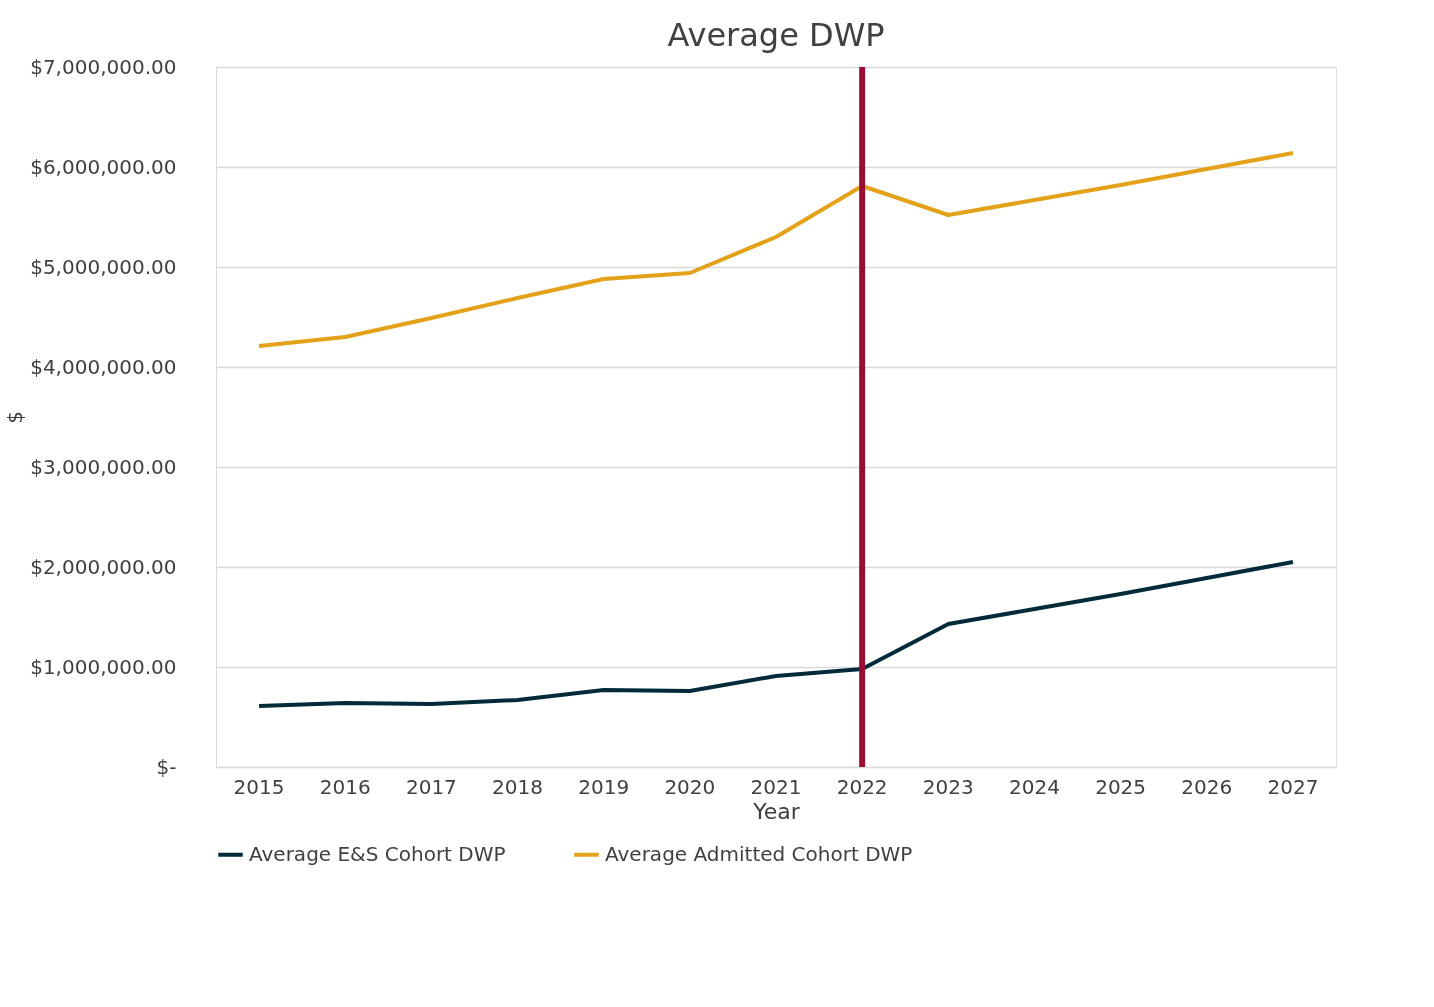 This screenshot has height=1007, width=1434. Describe the element at coordinates (259, 786) in the screenshot. I see `x-tick-label: 2015` at that location.